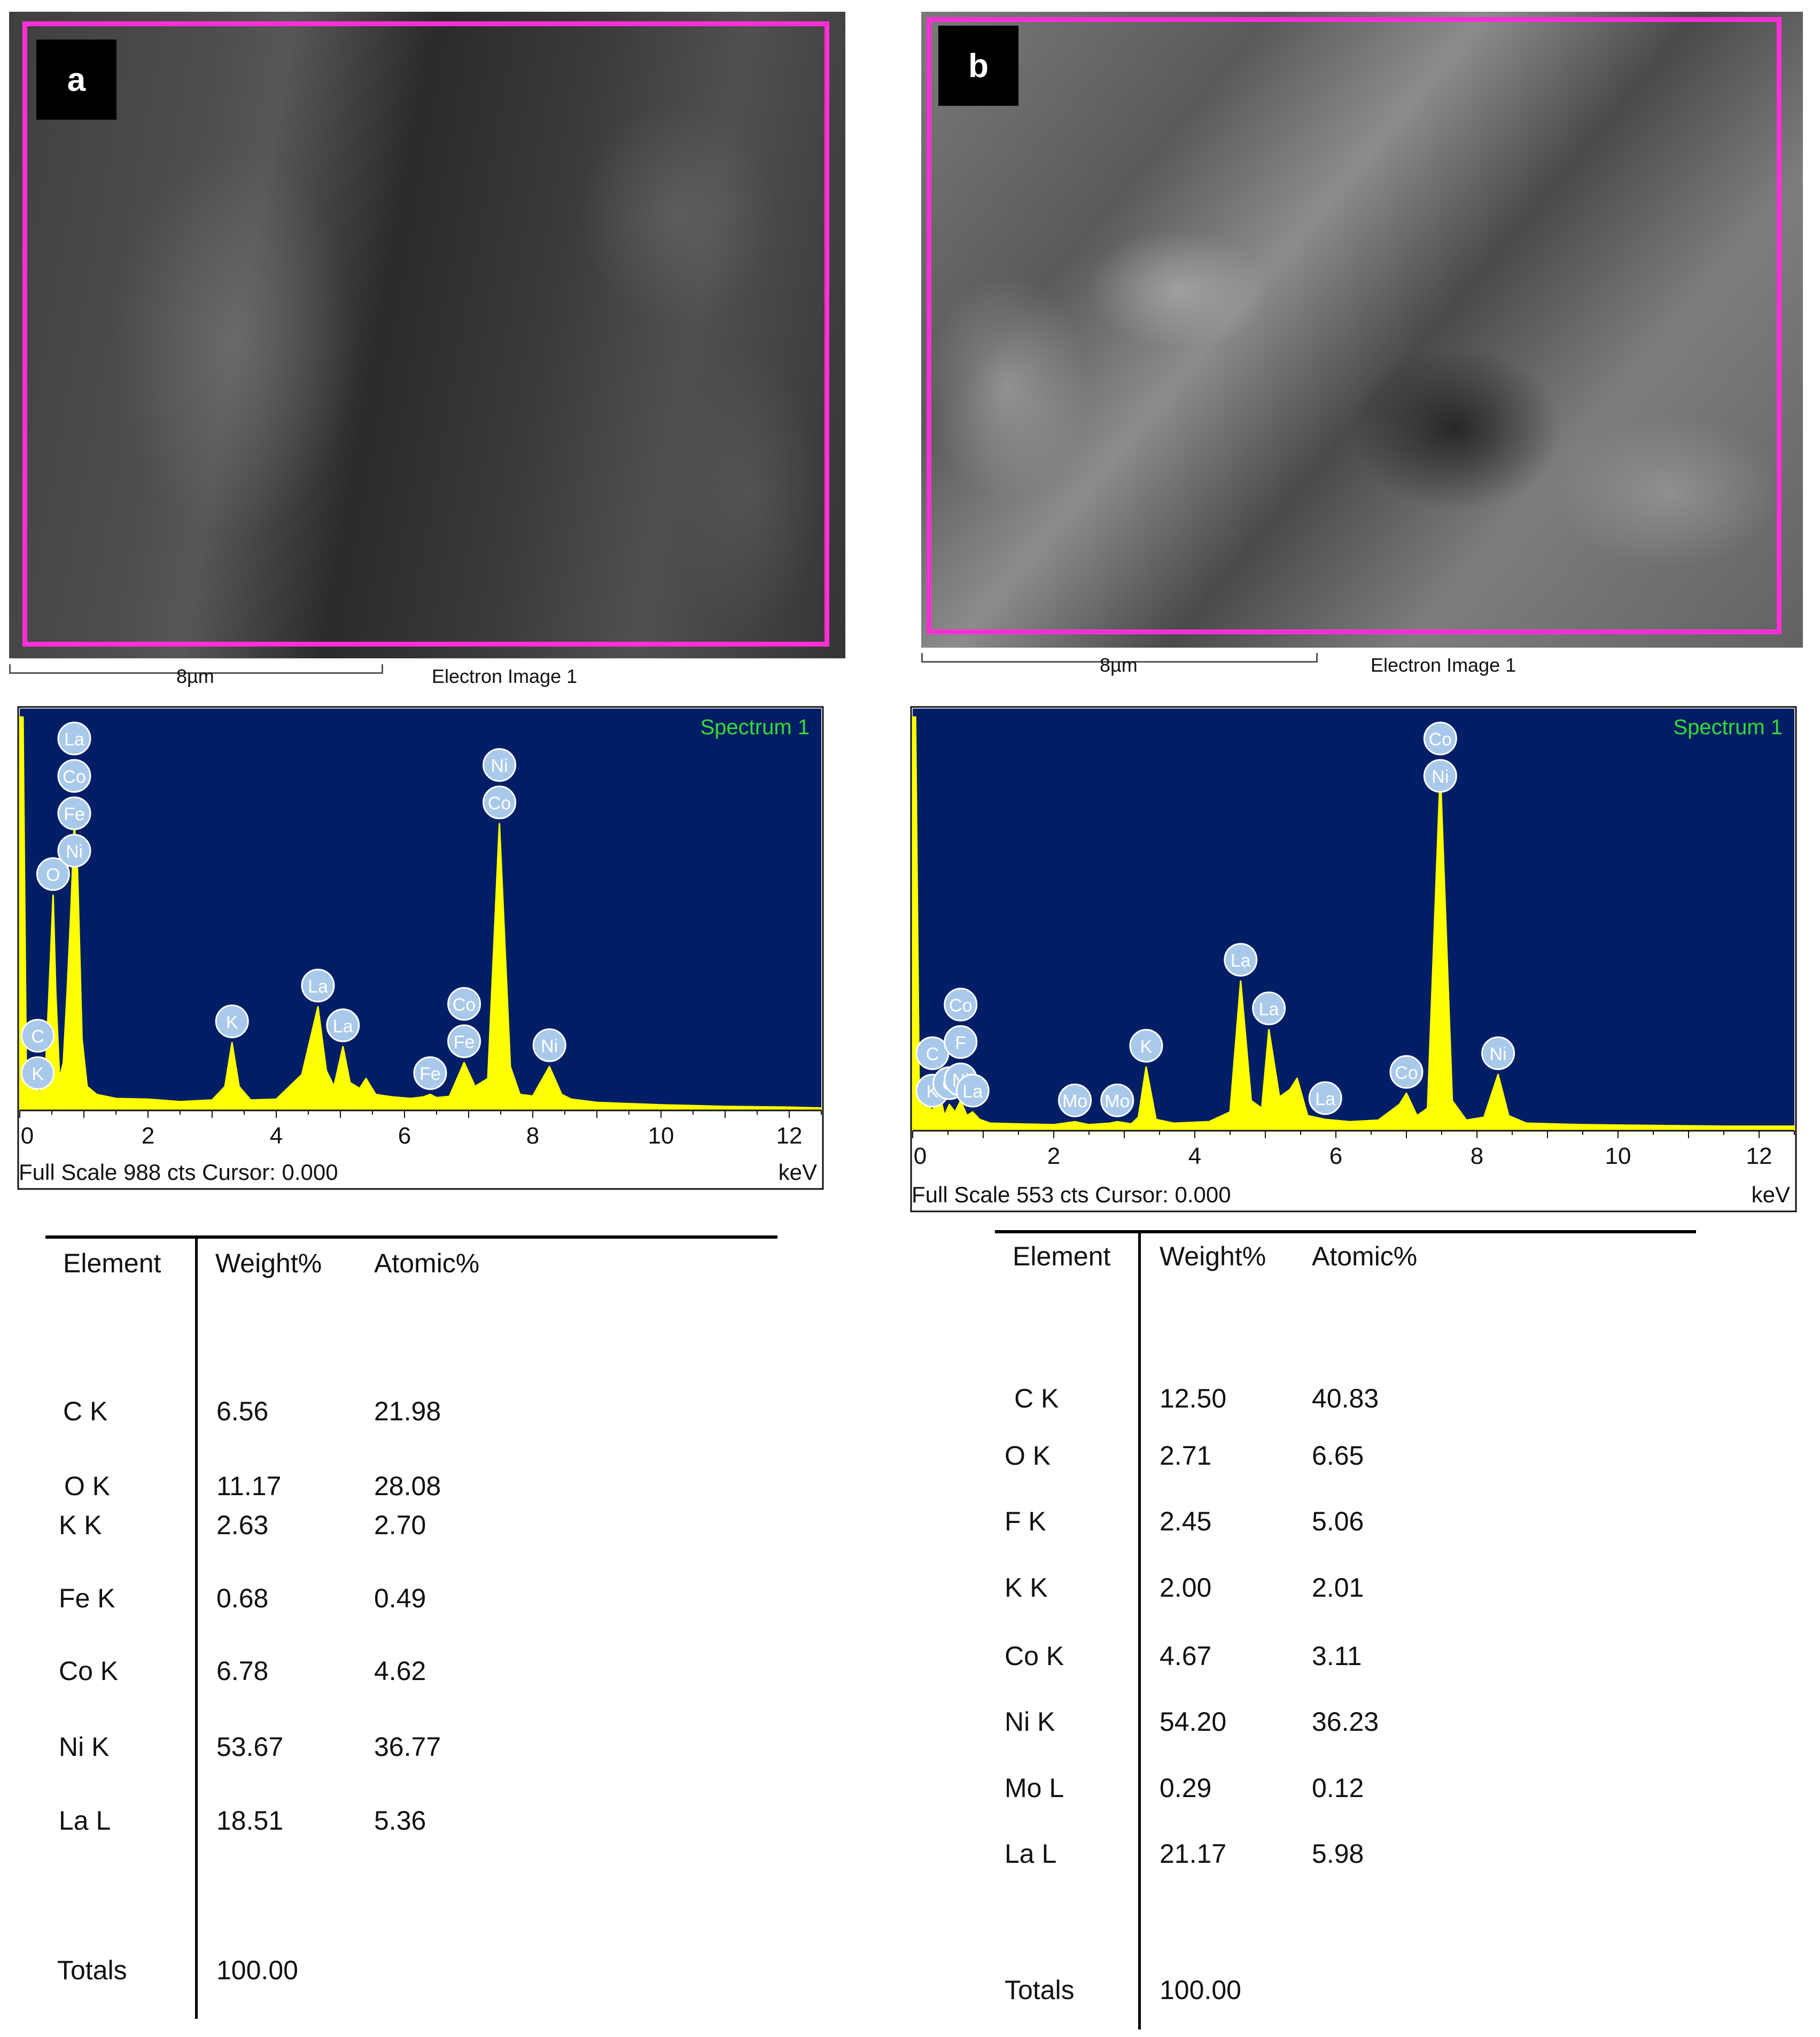 The height and width of the screenshot is (2037, 1820). Describe the element at coordinates (1338, 1456) in the screenshot. I see `table-cell-atomic: 6.65` at that location.